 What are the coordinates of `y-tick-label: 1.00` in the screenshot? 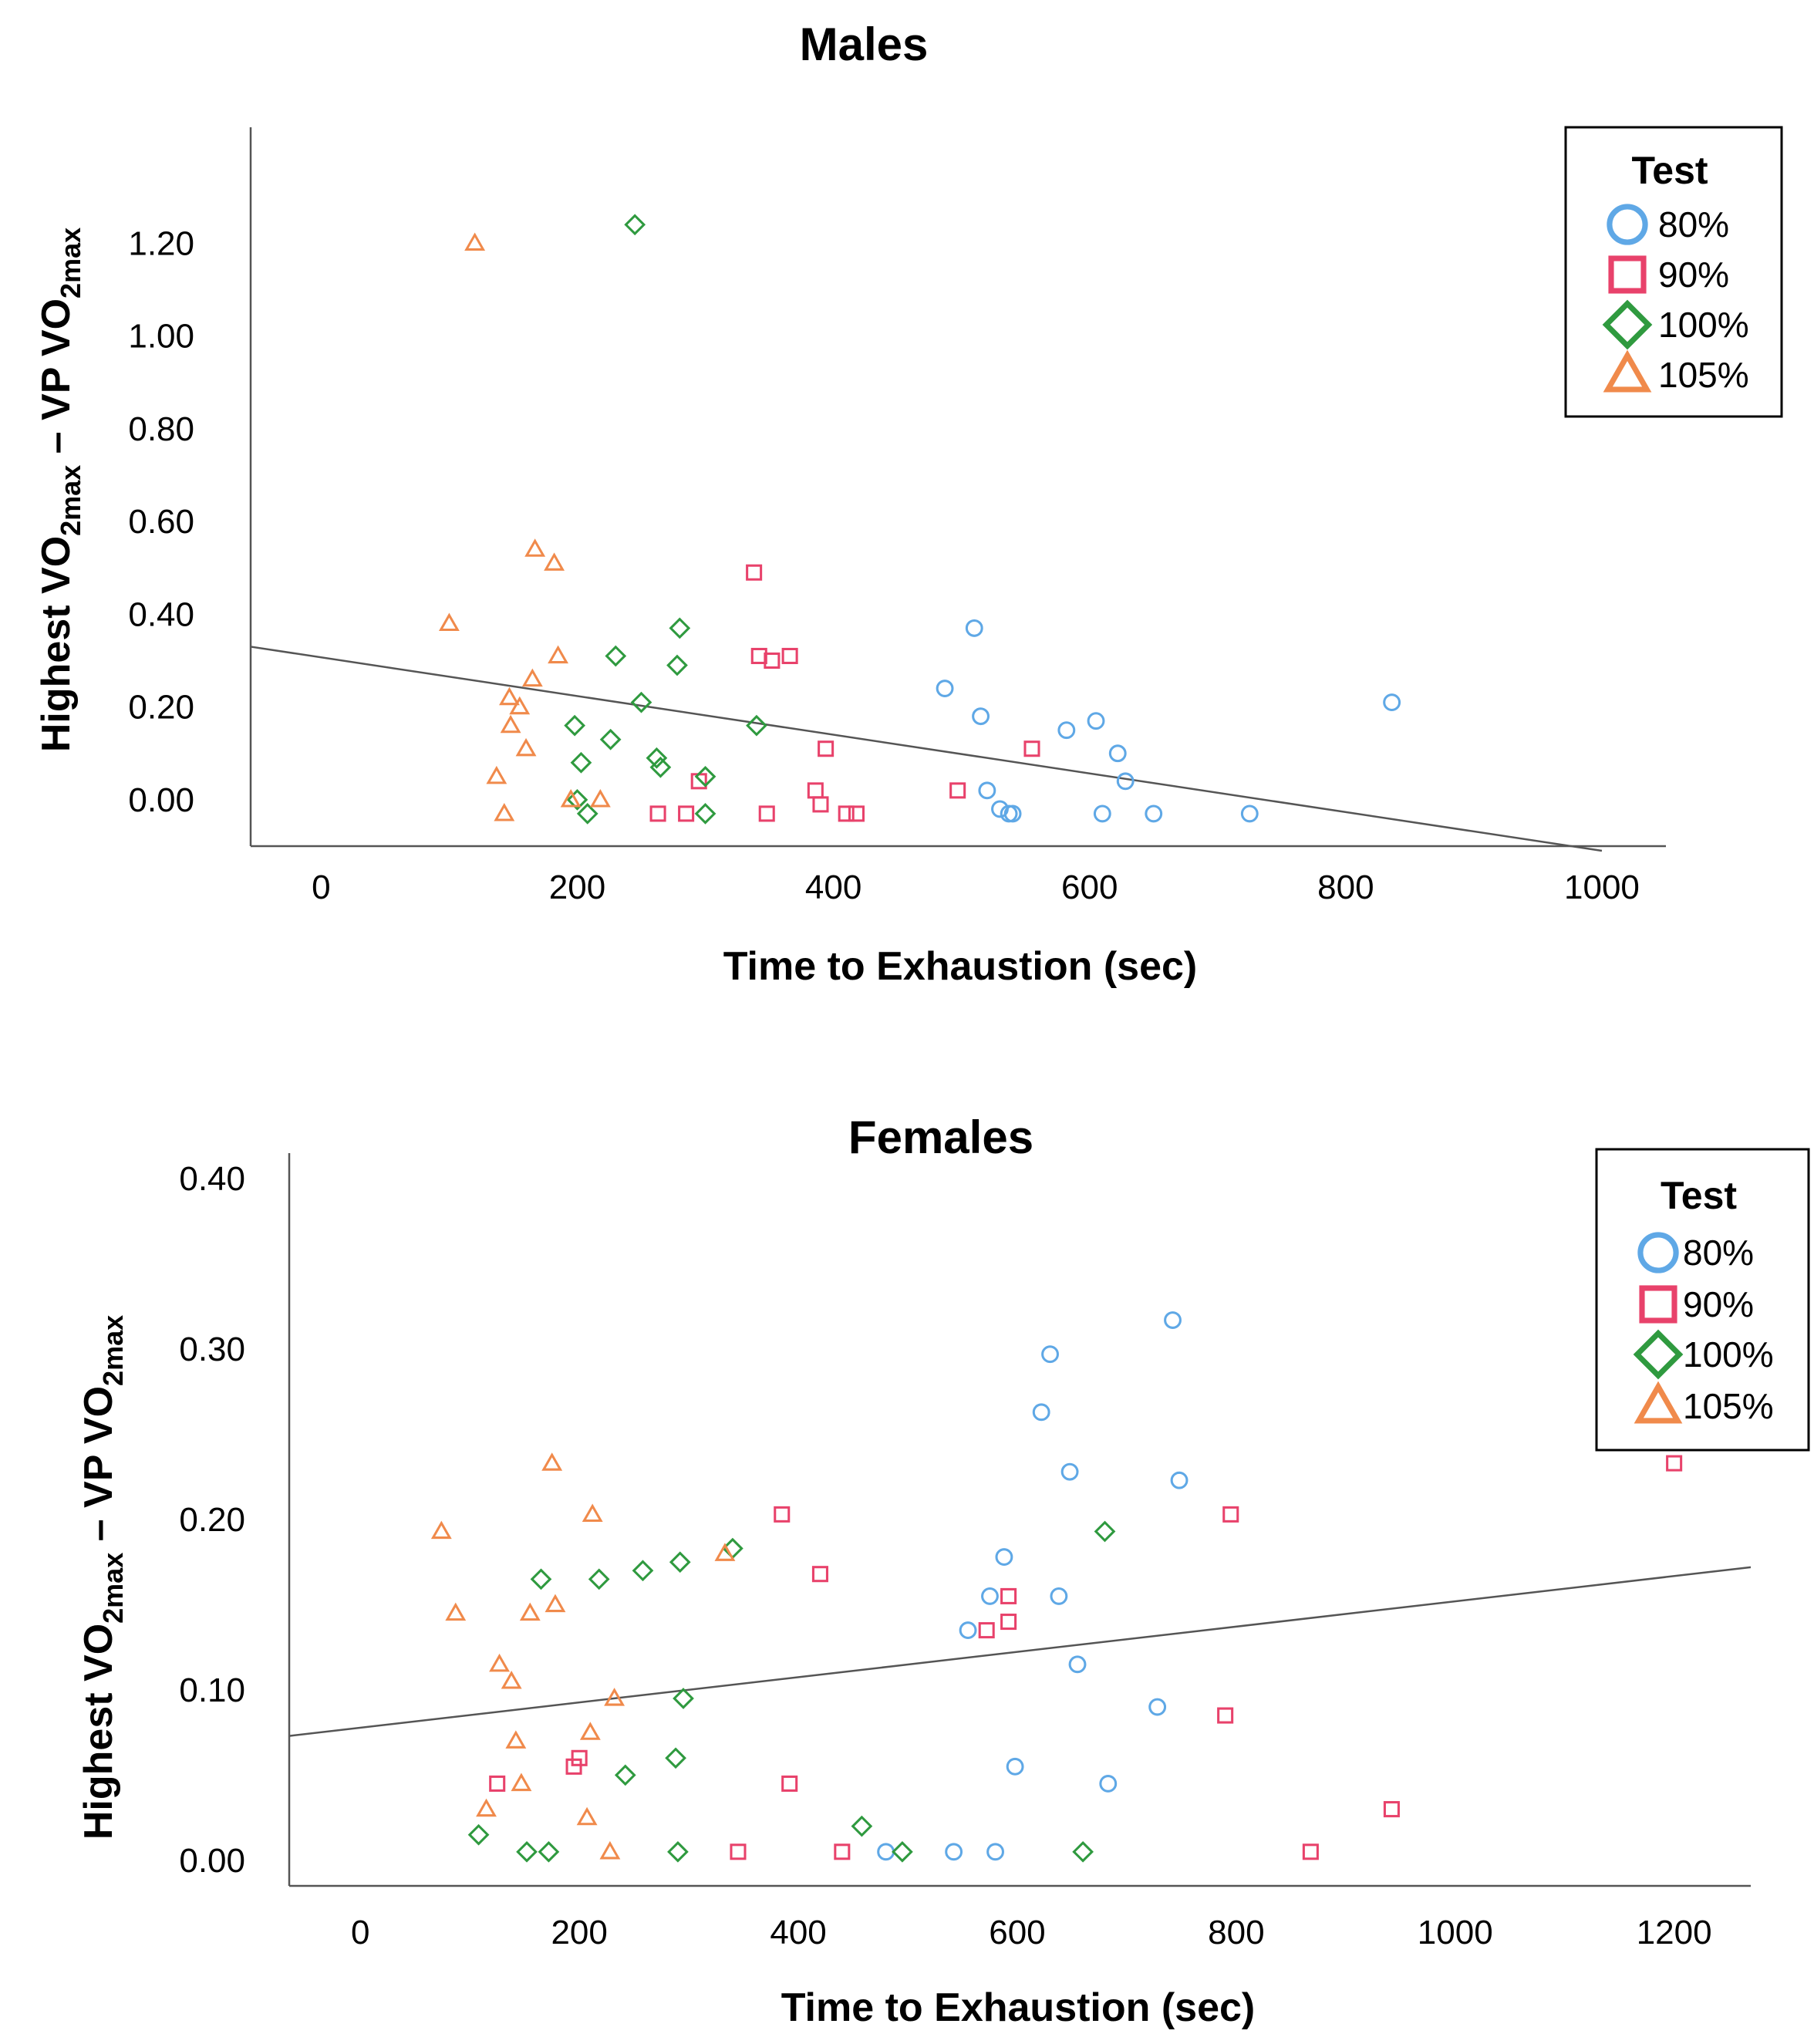 It's located at (161, 337).